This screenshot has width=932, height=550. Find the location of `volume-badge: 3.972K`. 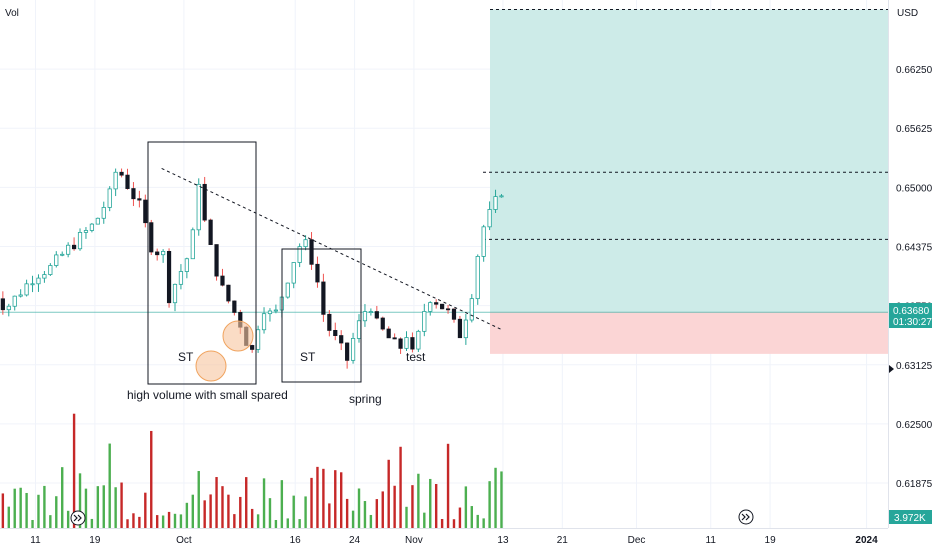

volume-badge: 3.972K is located at coordinates (910, 517).